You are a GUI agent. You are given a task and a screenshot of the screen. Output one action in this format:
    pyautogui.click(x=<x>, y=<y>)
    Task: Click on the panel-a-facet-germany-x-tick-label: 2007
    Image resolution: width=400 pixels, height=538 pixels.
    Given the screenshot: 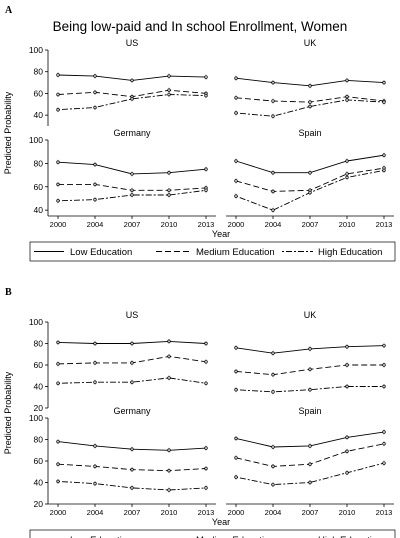 What is the action you would take?
    pyautogui.click(x=132, y=224)
    